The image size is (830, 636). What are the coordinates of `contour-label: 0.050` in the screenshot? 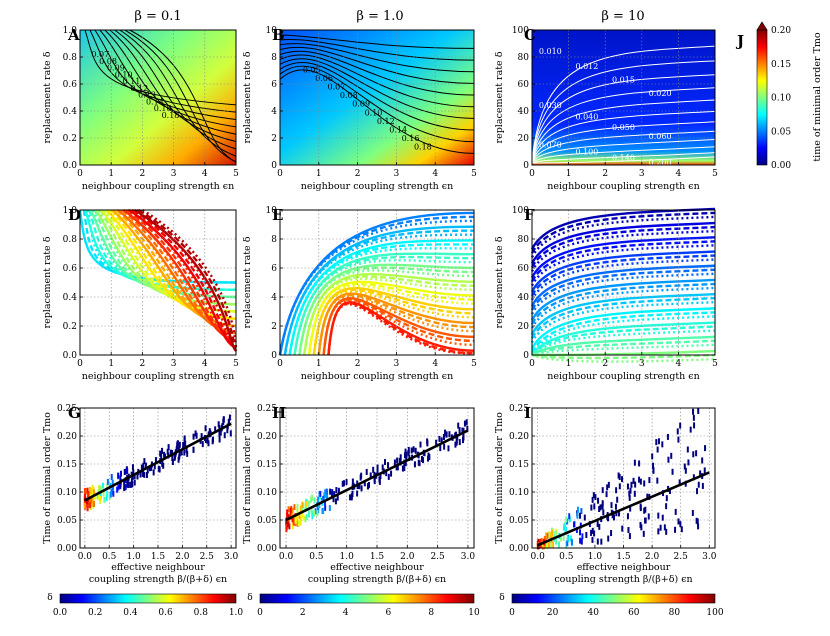 It's located at (623, 127).